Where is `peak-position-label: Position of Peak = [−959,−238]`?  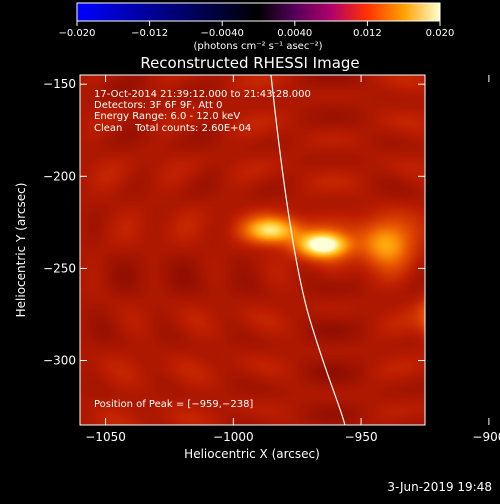 peak-position-label: Position of Peak = [−959,−238] is located at coordinates (173, 404).